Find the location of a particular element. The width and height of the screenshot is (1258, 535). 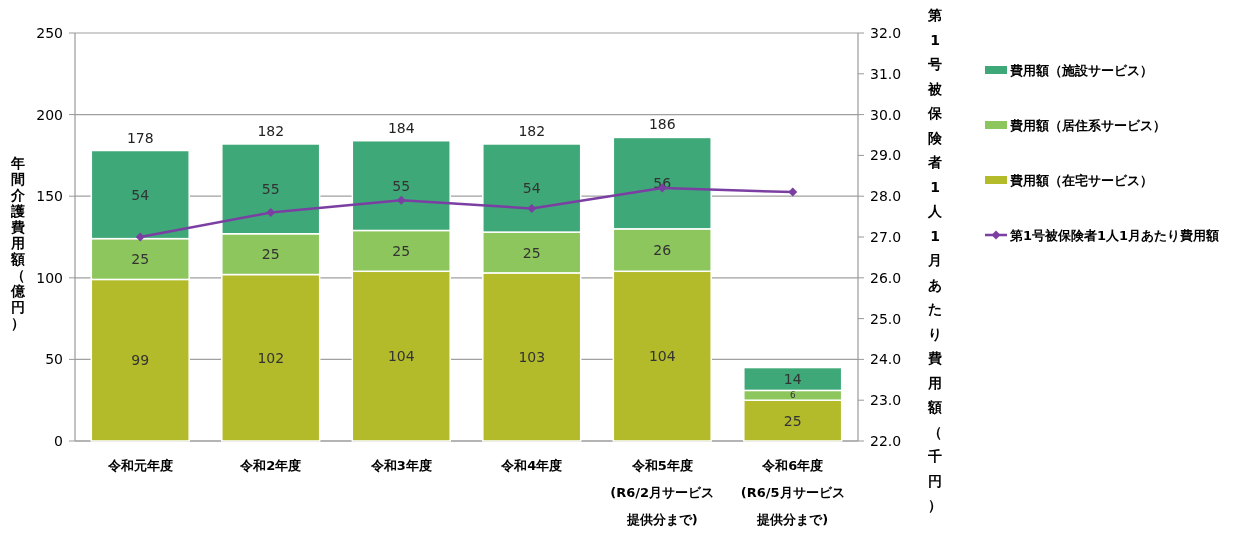

y2-tick-label: 32.0 is located at coordinates (886, 33).